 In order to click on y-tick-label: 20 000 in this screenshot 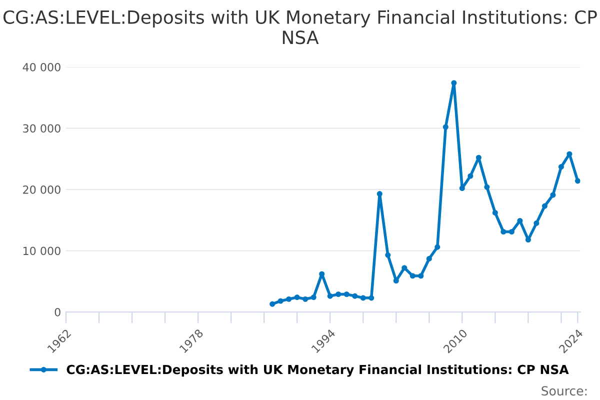, I will do `click(41, 189)`.